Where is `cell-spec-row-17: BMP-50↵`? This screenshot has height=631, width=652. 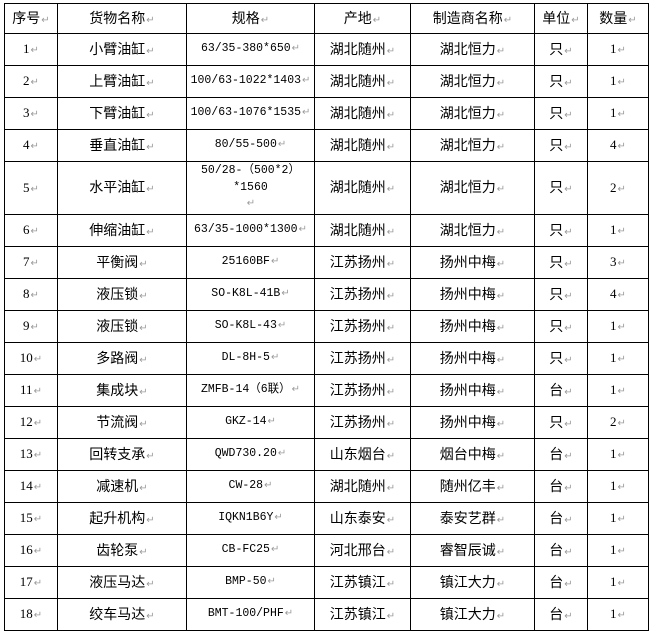 cell-spec-row-17: BMP-50↵ is located at coordinates (250, 583).